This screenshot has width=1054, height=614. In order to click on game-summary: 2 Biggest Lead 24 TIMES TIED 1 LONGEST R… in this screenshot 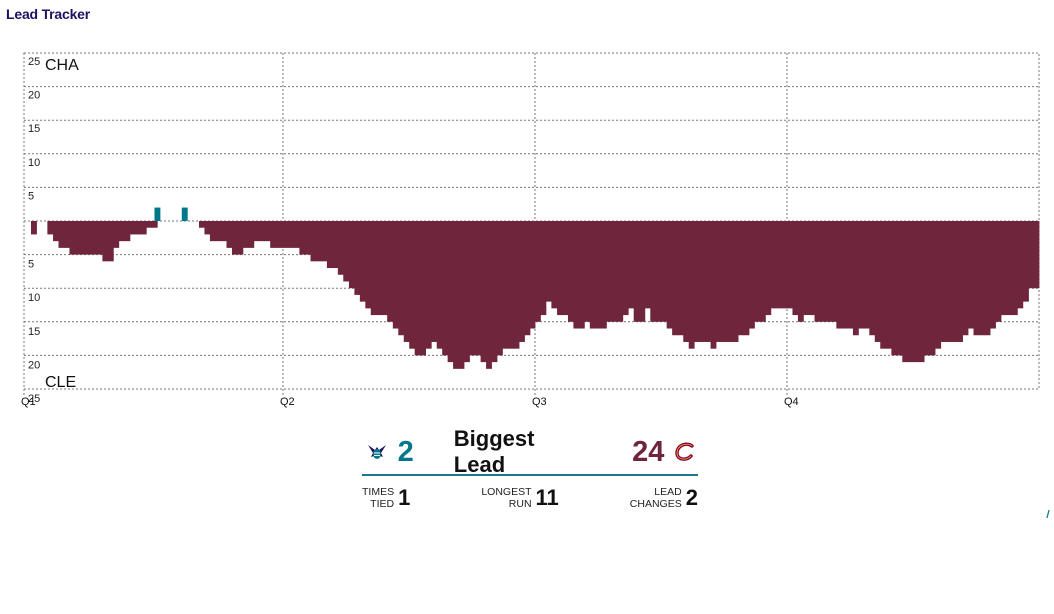, I will do `click(530, 468)`.